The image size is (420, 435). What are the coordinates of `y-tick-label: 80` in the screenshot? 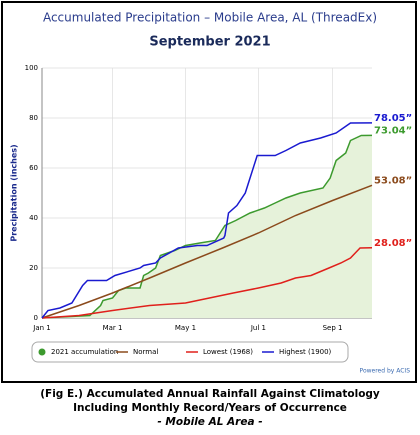 It's located at (33, 118).